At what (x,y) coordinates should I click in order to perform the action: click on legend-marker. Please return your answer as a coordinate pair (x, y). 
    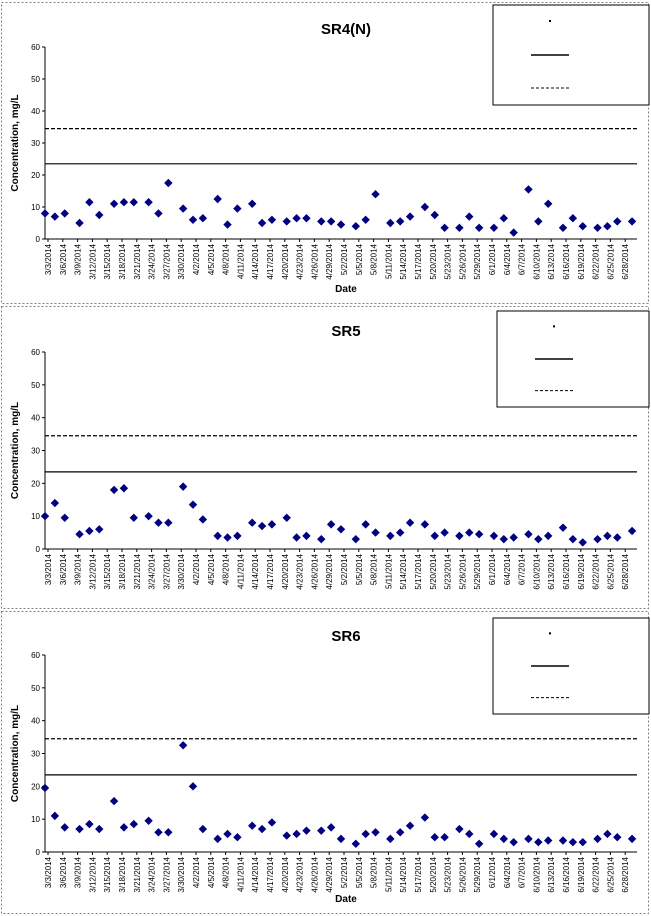
    Looking at the image, I should click on (554, 326).